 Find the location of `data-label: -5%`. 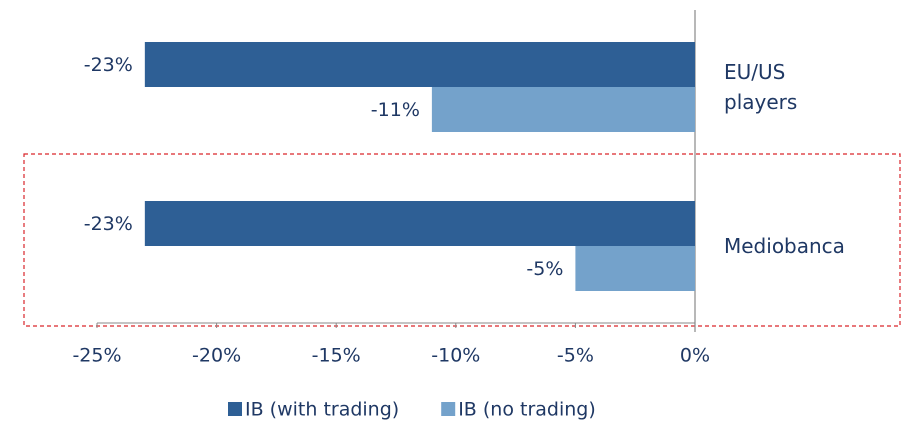

data-label: -5% is located at coordinates (544, 269).